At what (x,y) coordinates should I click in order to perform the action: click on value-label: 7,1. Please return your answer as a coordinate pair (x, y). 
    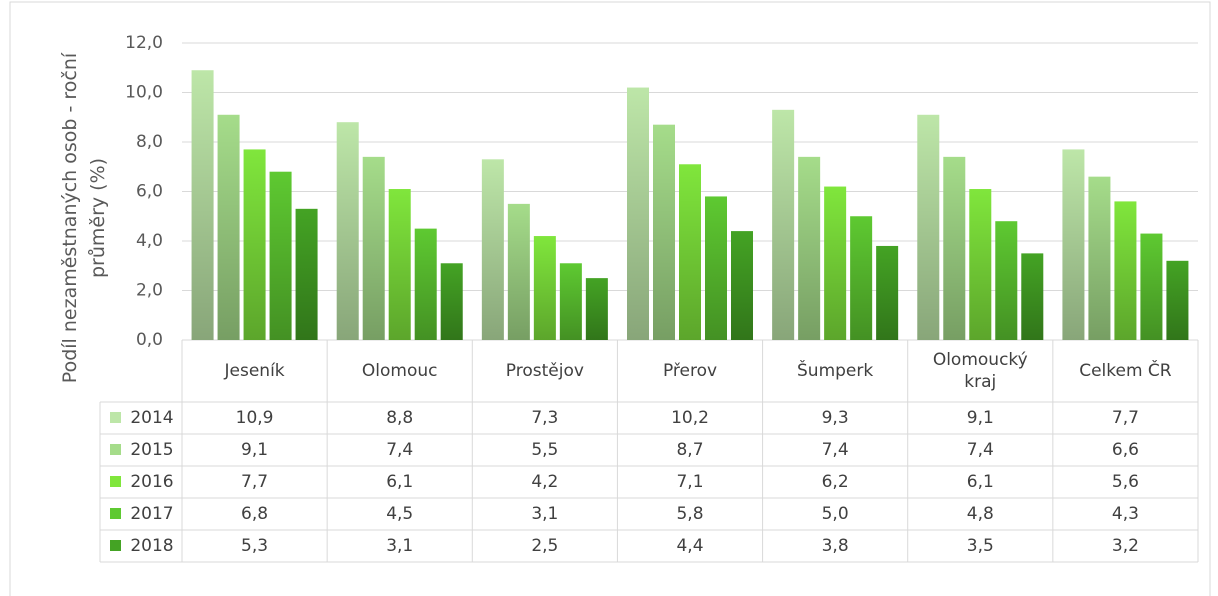
    Looking at the image, I should click on (690, 481).